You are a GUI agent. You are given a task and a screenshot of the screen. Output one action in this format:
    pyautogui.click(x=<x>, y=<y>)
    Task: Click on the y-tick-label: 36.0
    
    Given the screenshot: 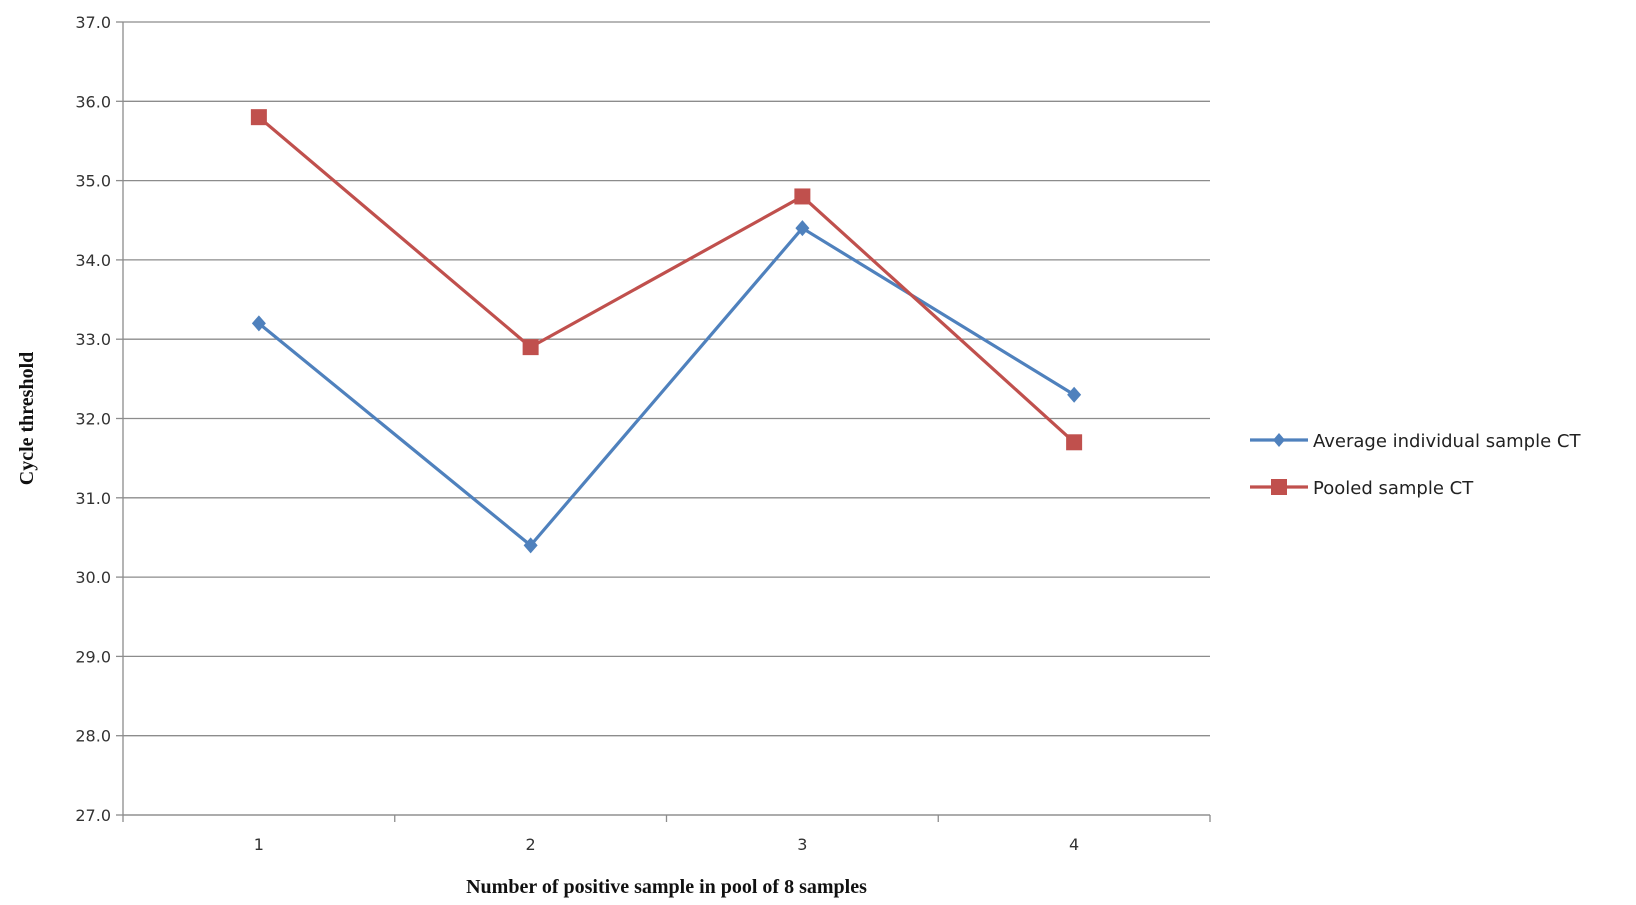 What is the action you would take?
    pyautogui.click(x=93, y=101)
    